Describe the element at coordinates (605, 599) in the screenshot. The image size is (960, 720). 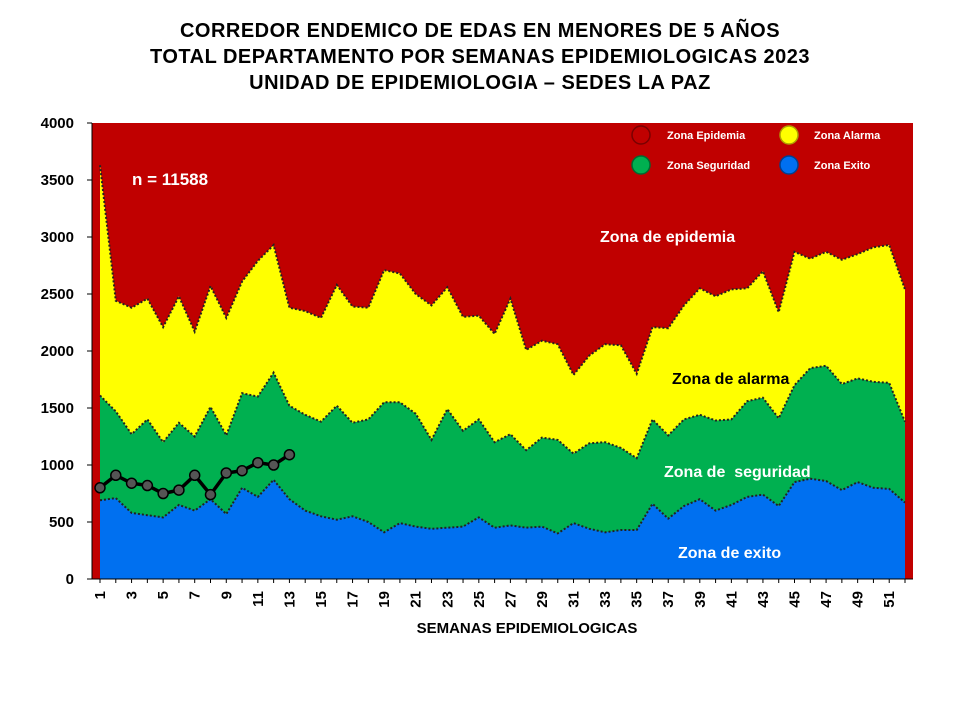
I see `x-tick-label: 33` at that location.